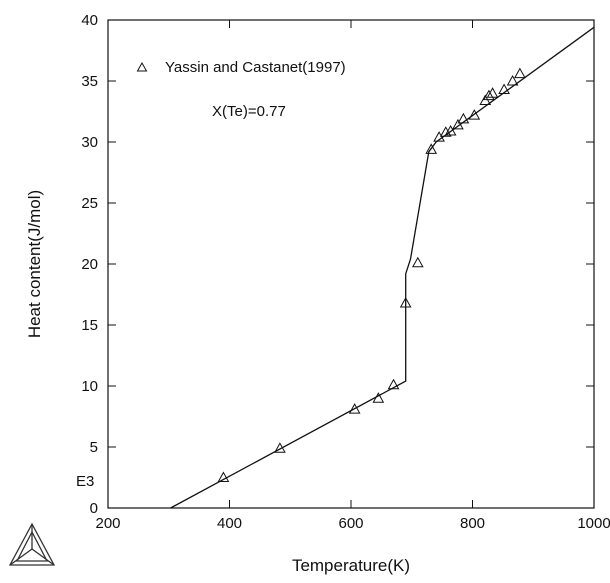 This screenshot has width=610, height=583. Describe the element at coordinates (94, 447) in the screenshot. I see `y-tick-label: 5` at that location.